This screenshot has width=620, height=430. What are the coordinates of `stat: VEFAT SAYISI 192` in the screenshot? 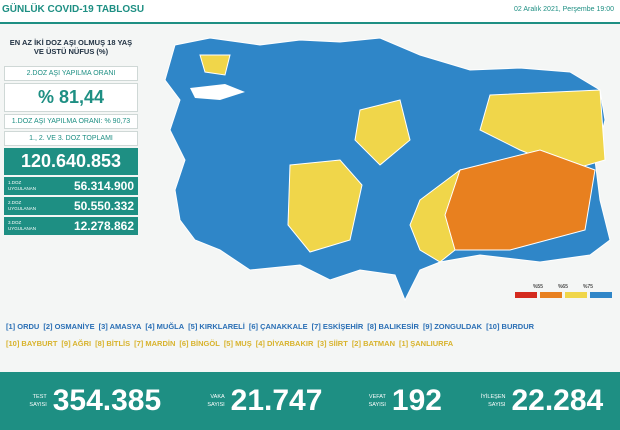 It's located at (399, 401).